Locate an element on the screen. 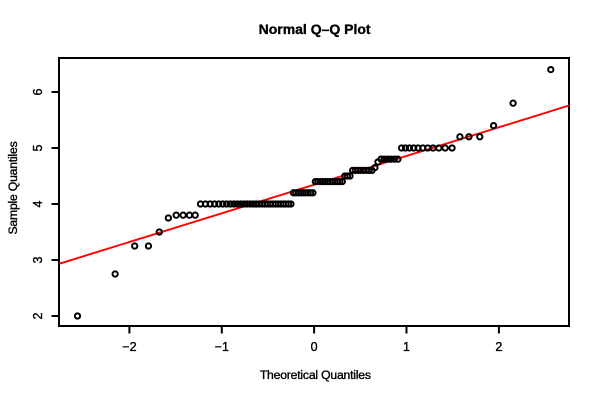 Image resolution: width=600 pixels, height=400 pixels. svg-text: Theoretical Quantiles is located at coordinates (315, 375).